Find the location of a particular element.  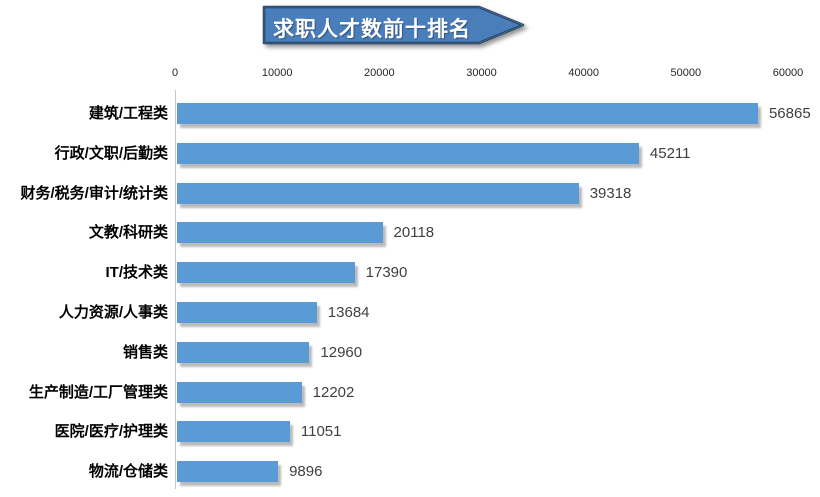

chart-row: 医院/医疗/护理类 11051 is located at coordinates (410, 428).